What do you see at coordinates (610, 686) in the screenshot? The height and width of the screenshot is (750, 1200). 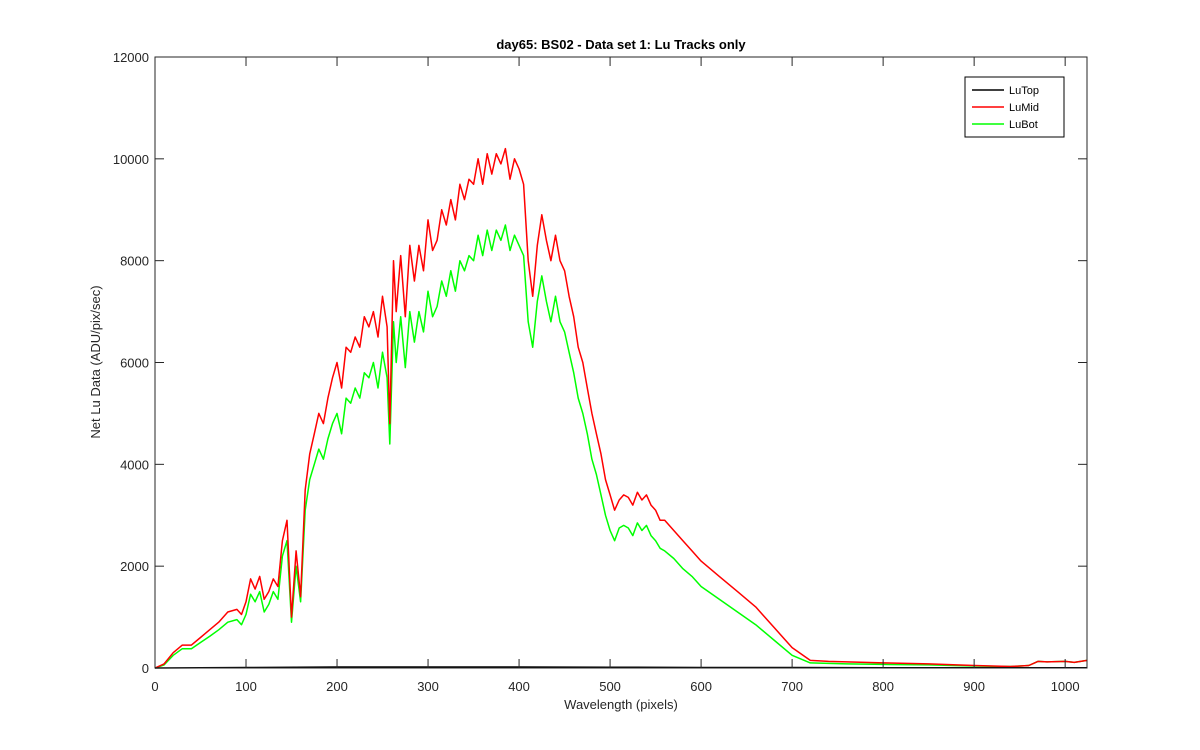 I see `x-tick-label: 500` at bounding box center [610, 686].